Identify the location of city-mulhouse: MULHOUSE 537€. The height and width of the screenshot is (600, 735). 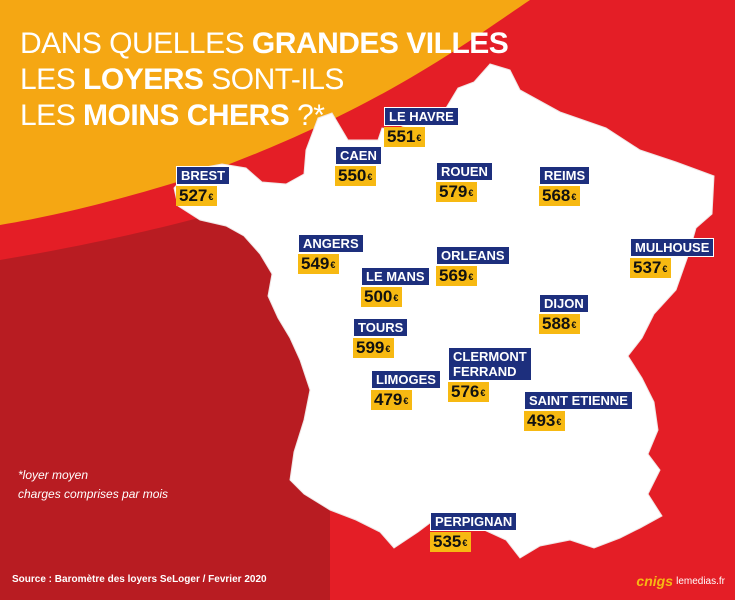
(672, 258).